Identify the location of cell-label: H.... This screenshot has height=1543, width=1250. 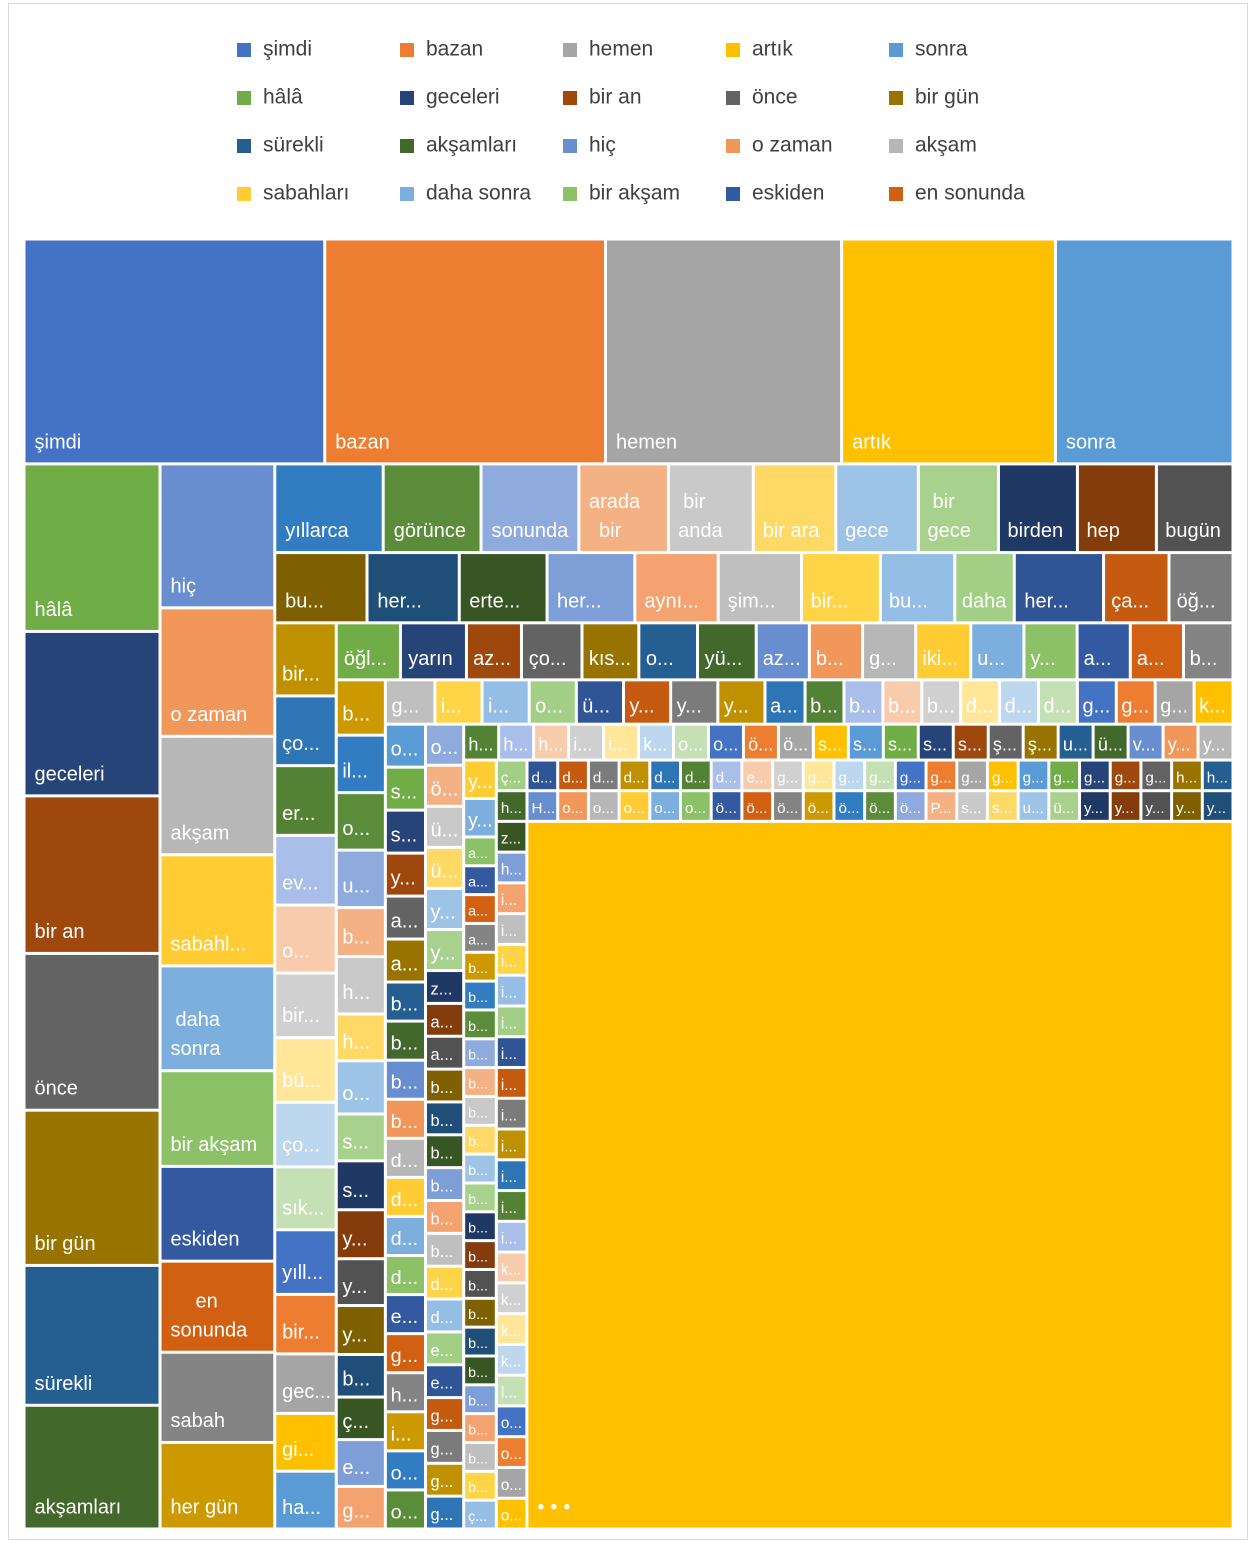
(544, 808).